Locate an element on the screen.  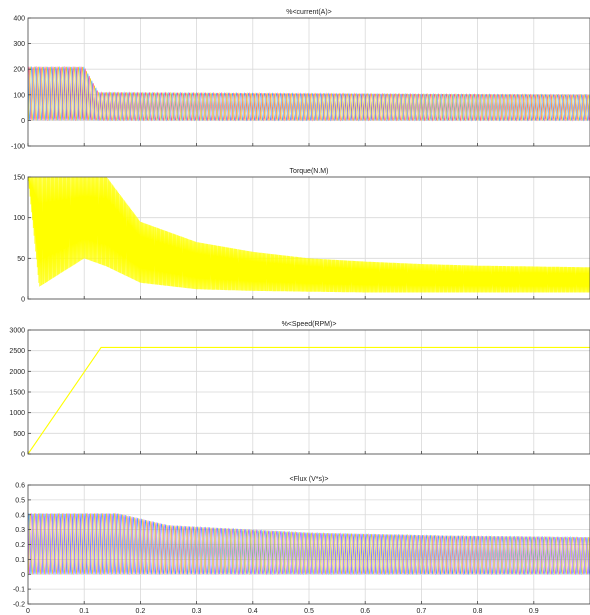
y-tick-label: 2000 is located at coordinates (17, 372).